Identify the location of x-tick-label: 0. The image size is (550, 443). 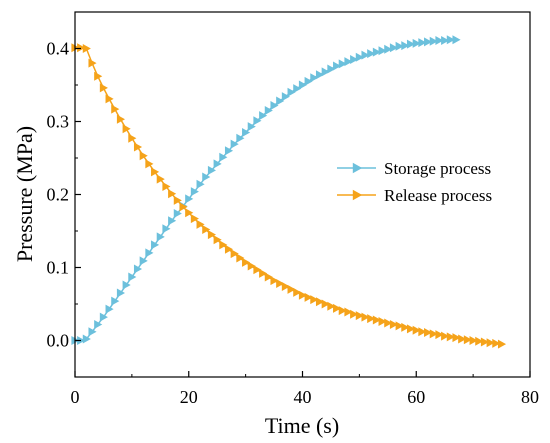
(75, 397).